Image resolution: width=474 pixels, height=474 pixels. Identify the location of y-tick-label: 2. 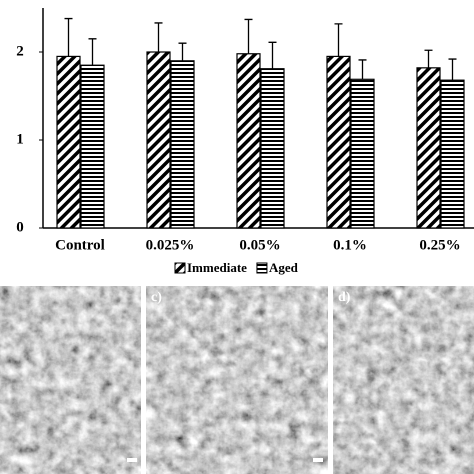
(20, 51).